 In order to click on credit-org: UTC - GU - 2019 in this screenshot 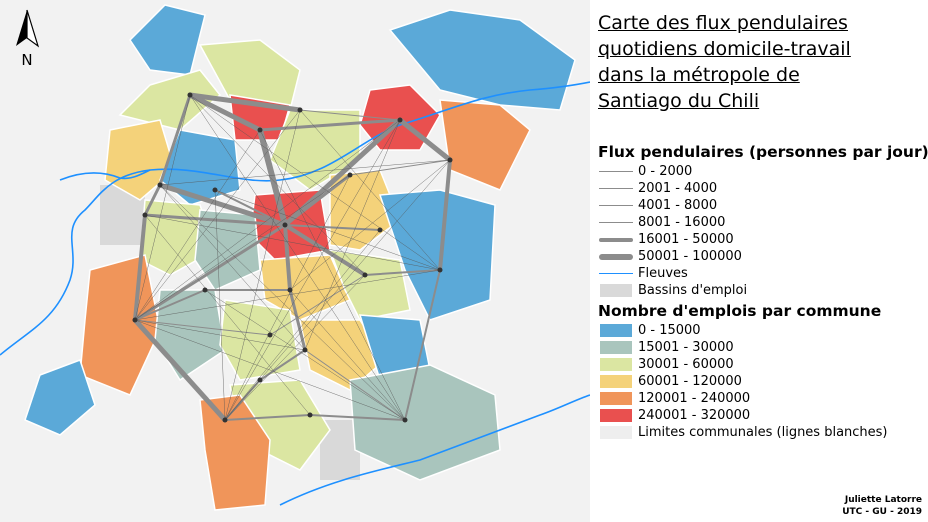, I will do `click(882, 512)`.